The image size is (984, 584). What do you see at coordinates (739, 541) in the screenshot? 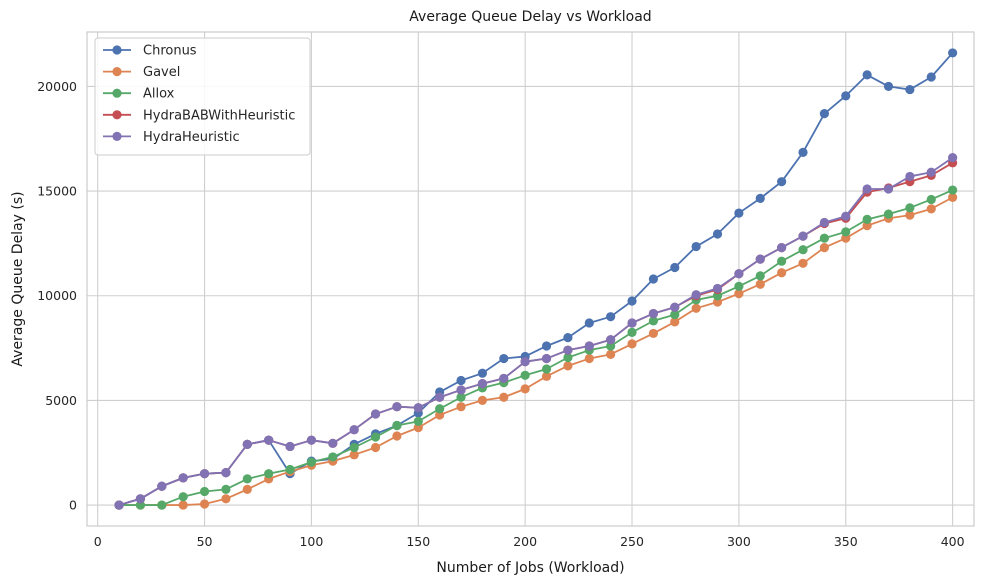
I see `x-tick-label: 300` at bounding box center [739, 541].